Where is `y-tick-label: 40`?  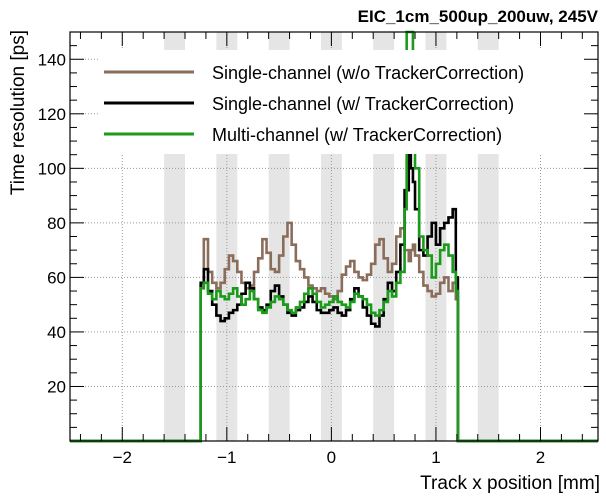 y-tick-label: 40 is located at coordinates (56, 332).